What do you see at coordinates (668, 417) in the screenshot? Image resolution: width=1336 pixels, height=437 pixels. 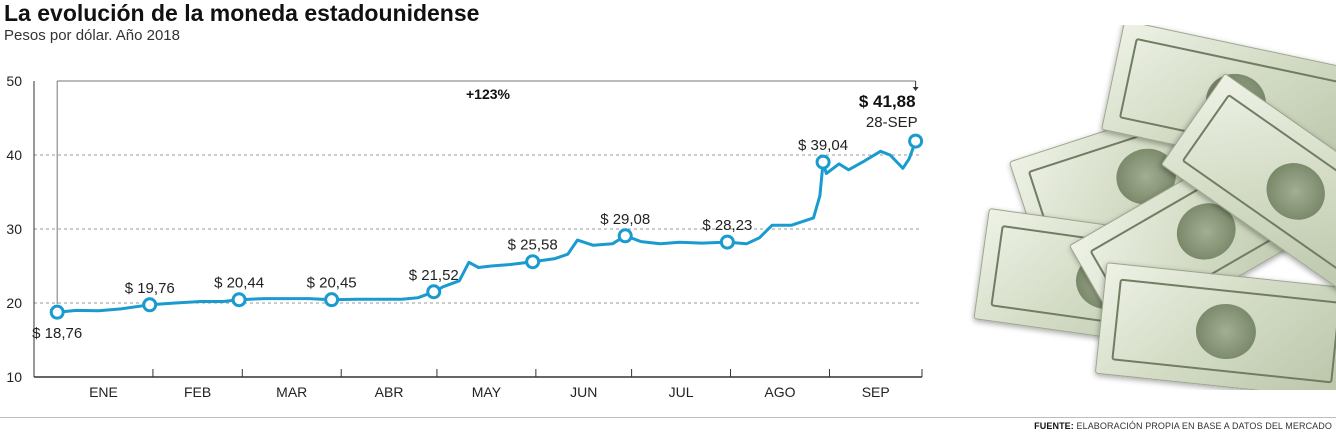 I see `footer-divider` at bounding box center [668, 417].